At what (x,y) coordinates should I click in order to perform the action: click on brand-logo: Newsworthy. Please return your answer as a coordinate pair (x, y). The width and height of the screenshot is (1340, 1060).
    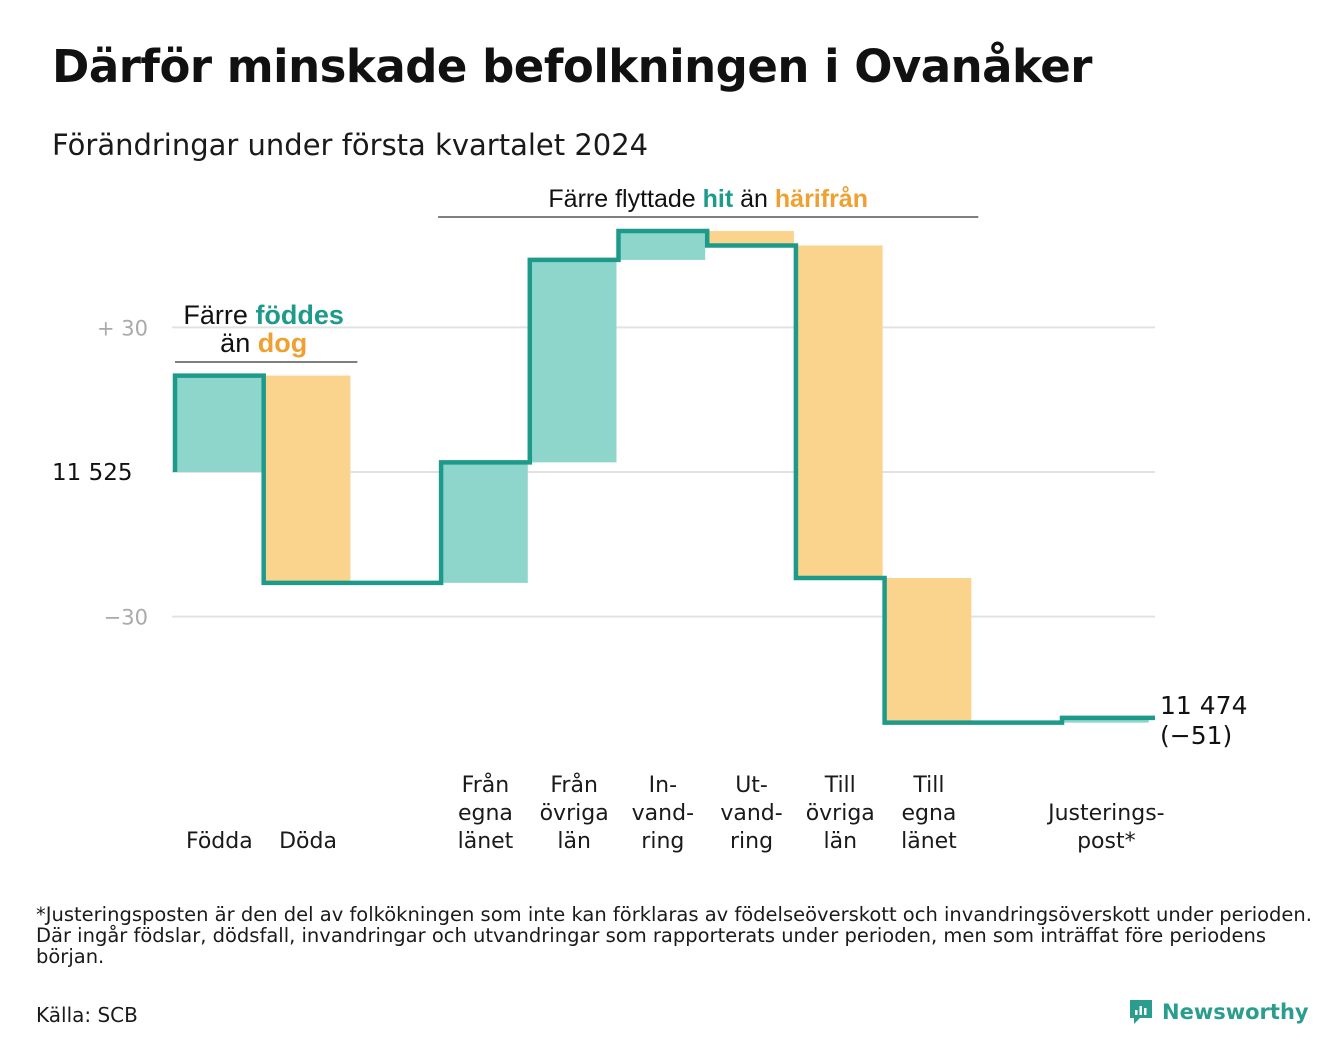
    Looking at the image, I should click on (1218, 1012).